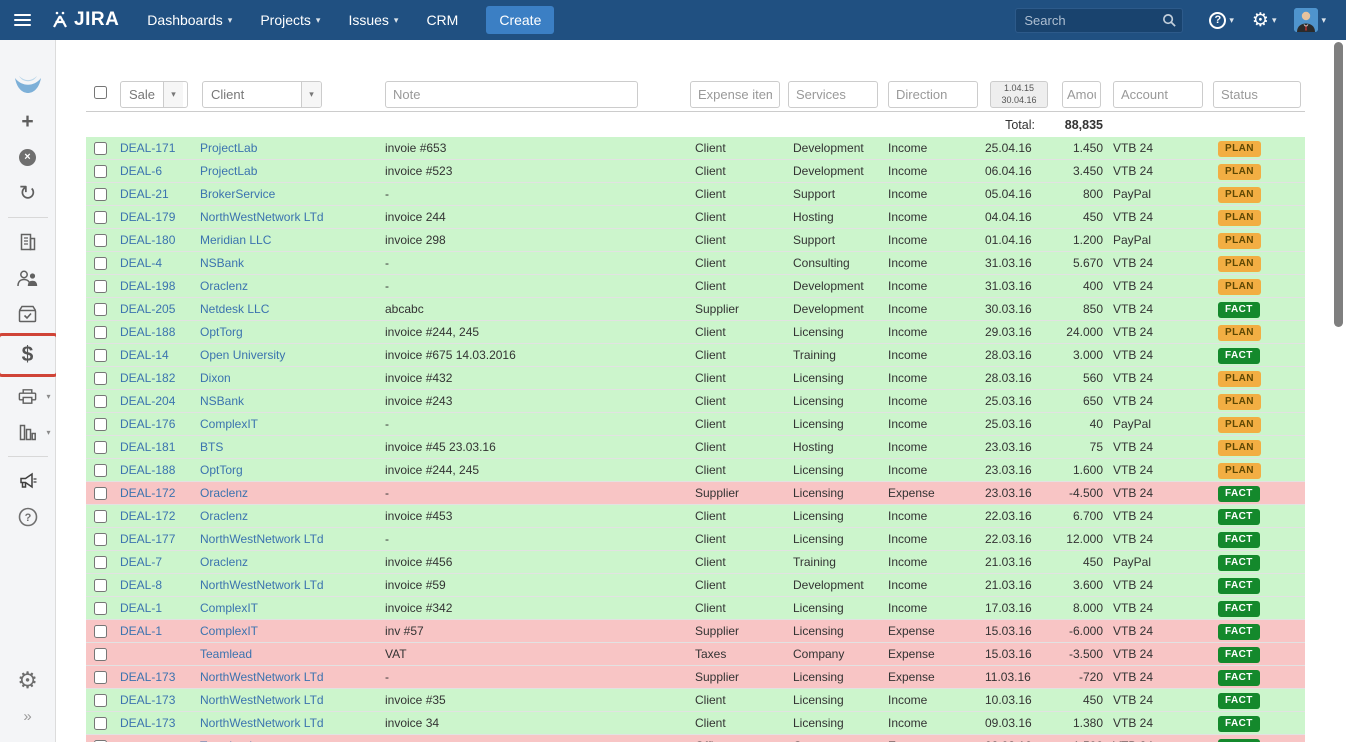 This screenshot has height=742, width=1346. What do you see at coordinates (141, 171) in the screenshot?
I see `deal-link: DEAL-6` at bounding box center [141, 171].